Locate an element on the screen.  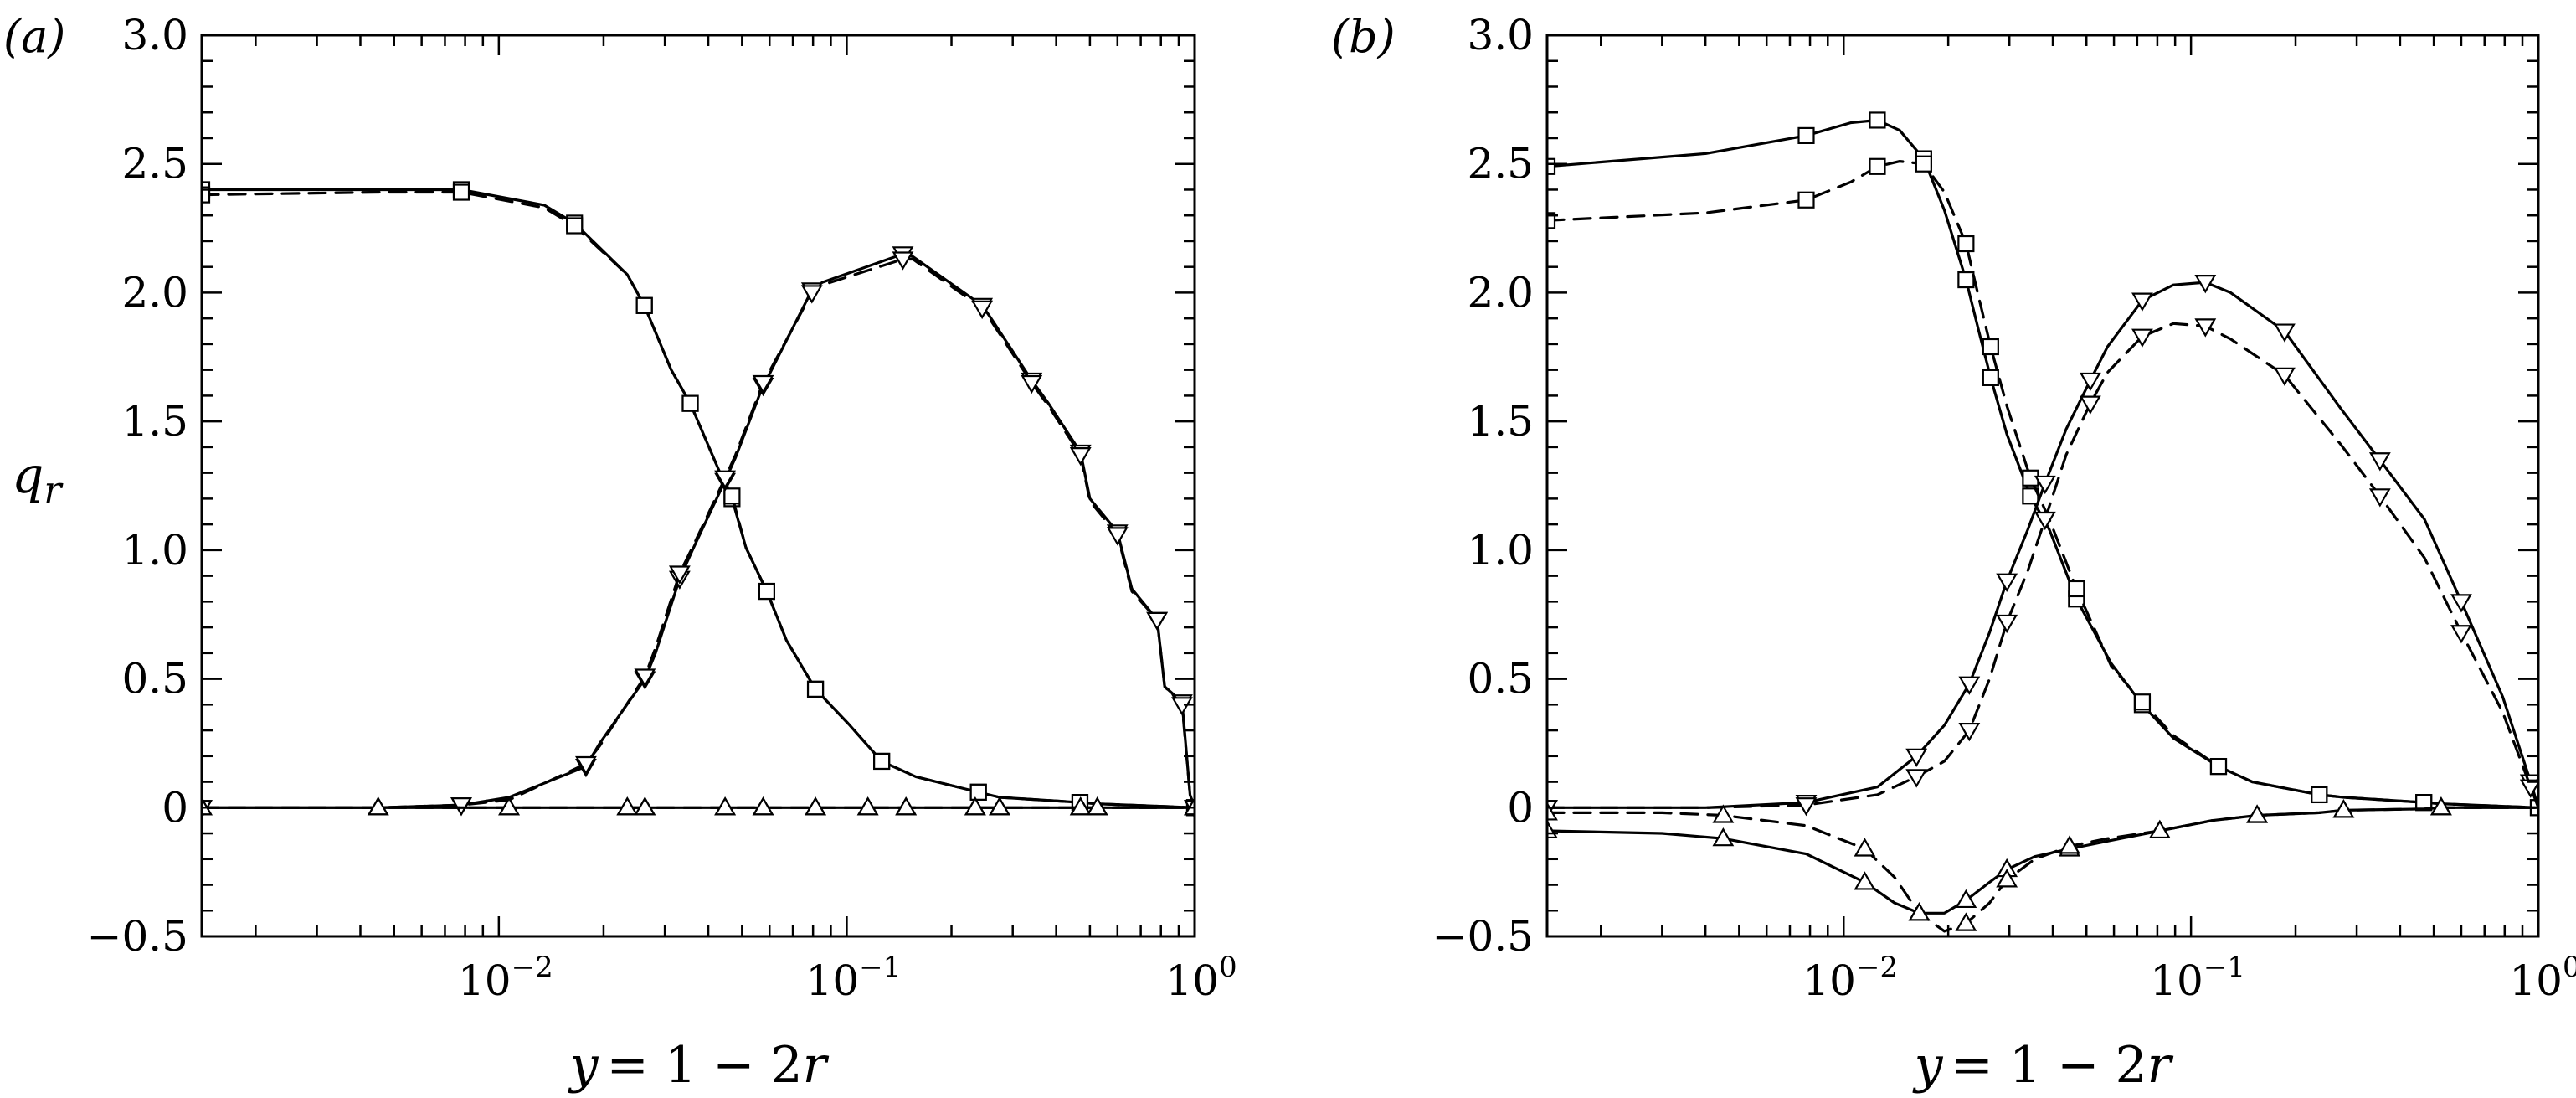
ytick-label: 3.0 is located at coordinates (155, 35).